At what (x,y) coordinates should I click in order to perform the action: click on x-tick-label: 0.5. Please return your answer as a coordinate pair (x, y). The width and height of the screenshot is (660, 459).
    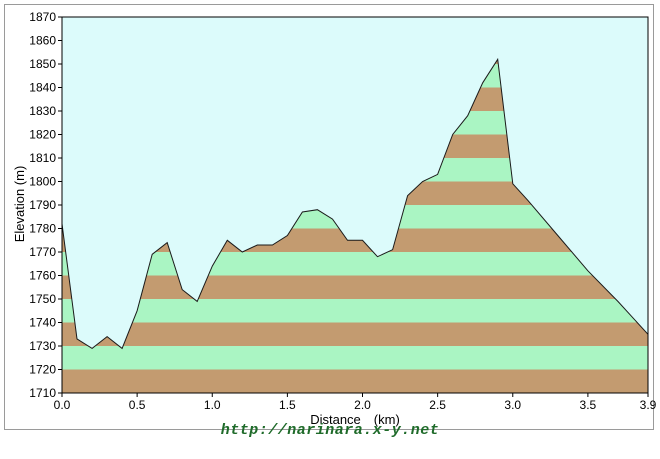
    Looking at the image, I should click on (137, 405).